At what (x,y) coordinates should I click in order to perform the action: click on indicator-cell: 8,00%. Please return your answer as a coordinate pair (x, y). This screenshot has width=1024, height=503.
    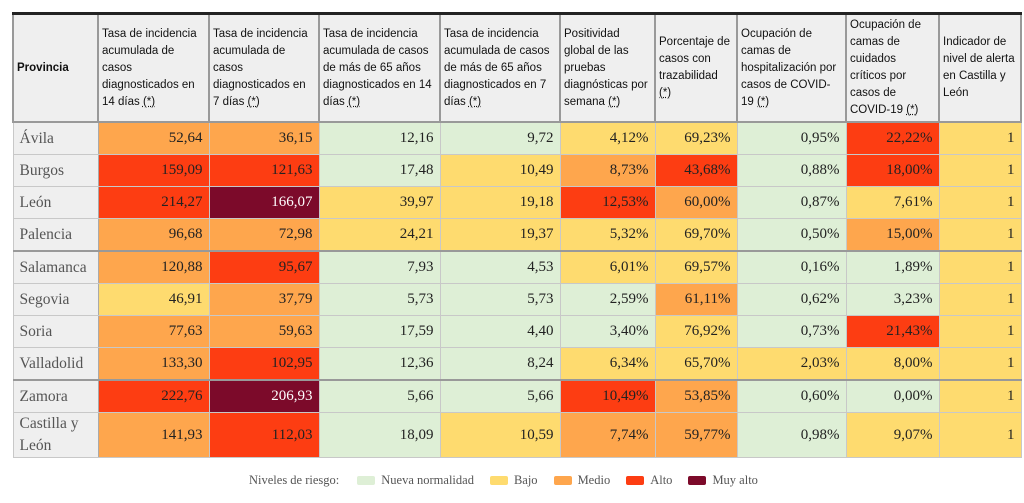
    Looking at the image, I should click on (892, 364).